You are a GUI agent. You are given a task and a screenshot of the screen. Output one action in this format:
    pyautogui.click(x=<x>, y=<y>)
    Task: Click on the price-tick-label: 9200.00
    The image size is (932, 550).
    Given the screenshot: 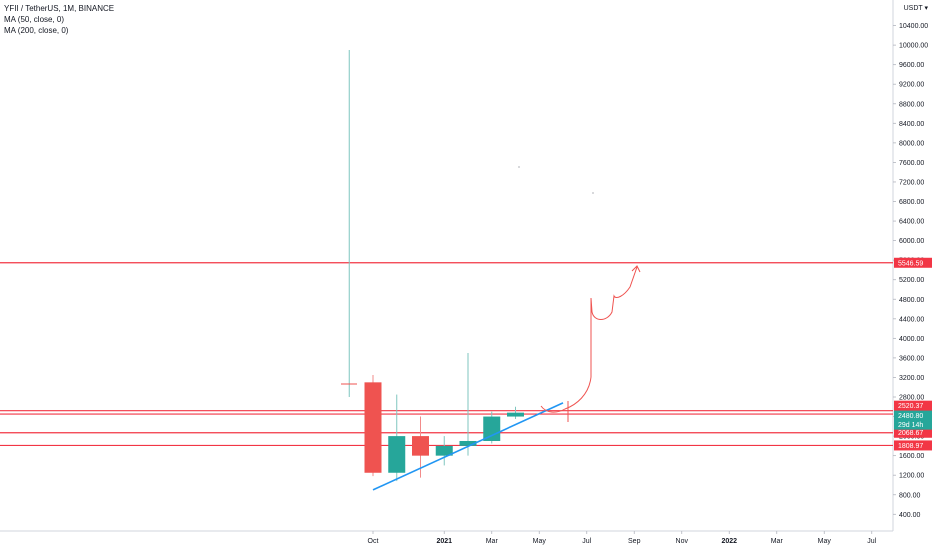 What is the action you would take?
    pyautogui.click(x=911, y=85)
    